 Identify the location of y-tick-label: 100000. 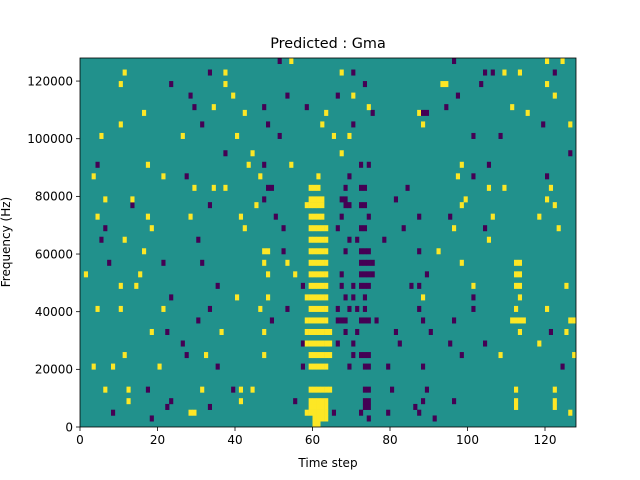
(50, 139).